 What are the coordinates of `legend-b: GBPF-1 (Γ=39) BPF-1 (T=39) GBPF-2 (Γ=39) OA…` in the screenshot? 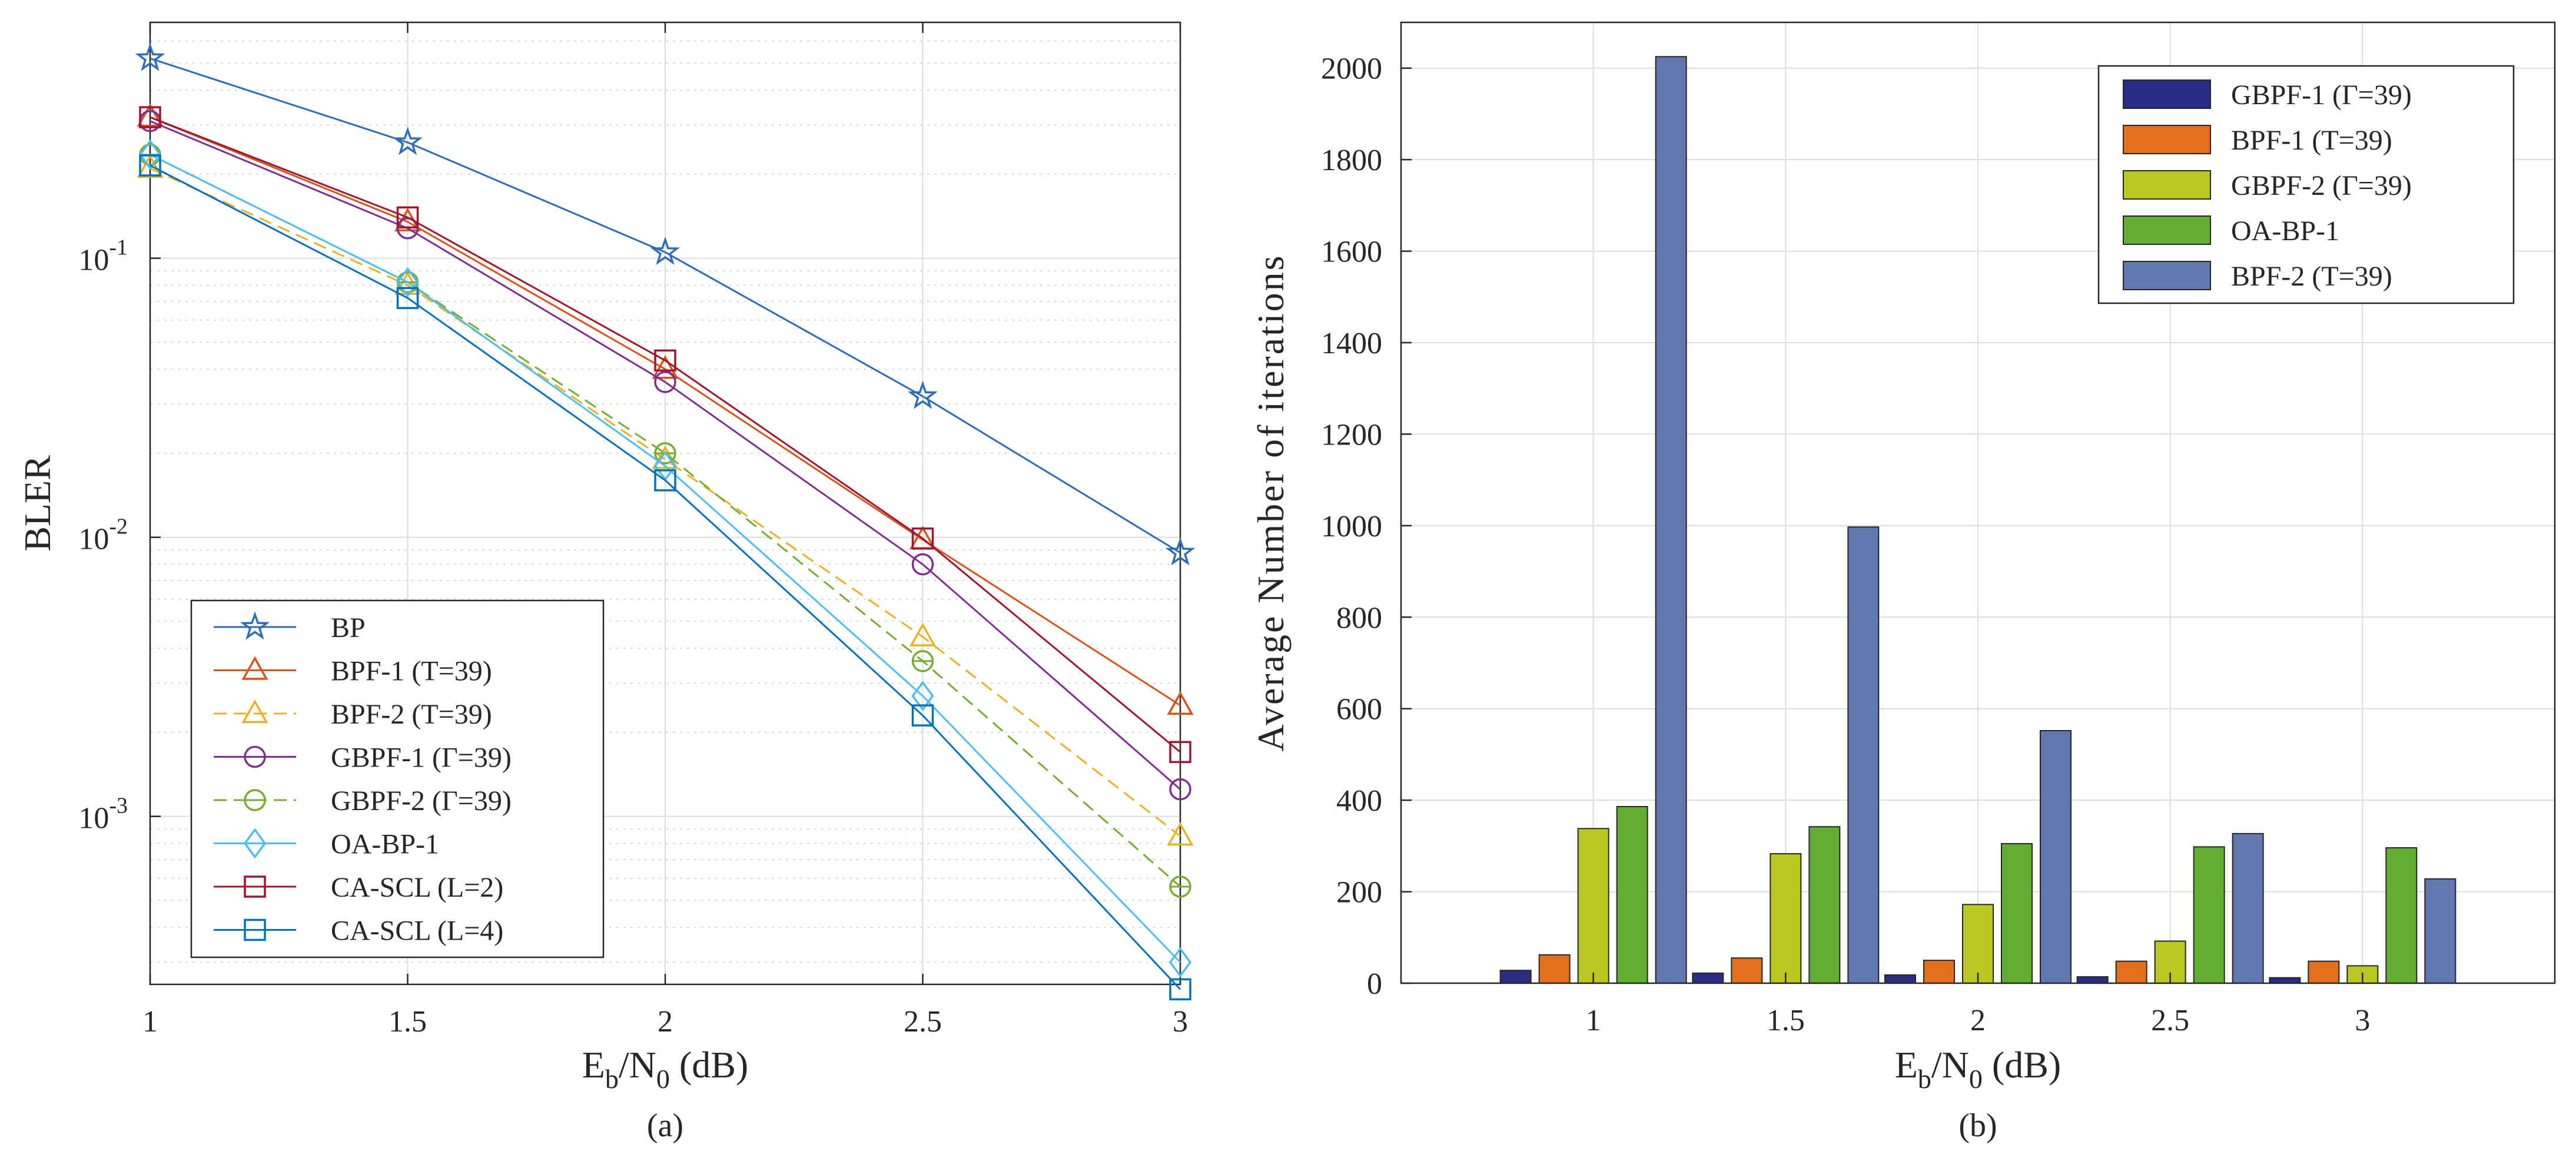 It's located at (2306, 185).